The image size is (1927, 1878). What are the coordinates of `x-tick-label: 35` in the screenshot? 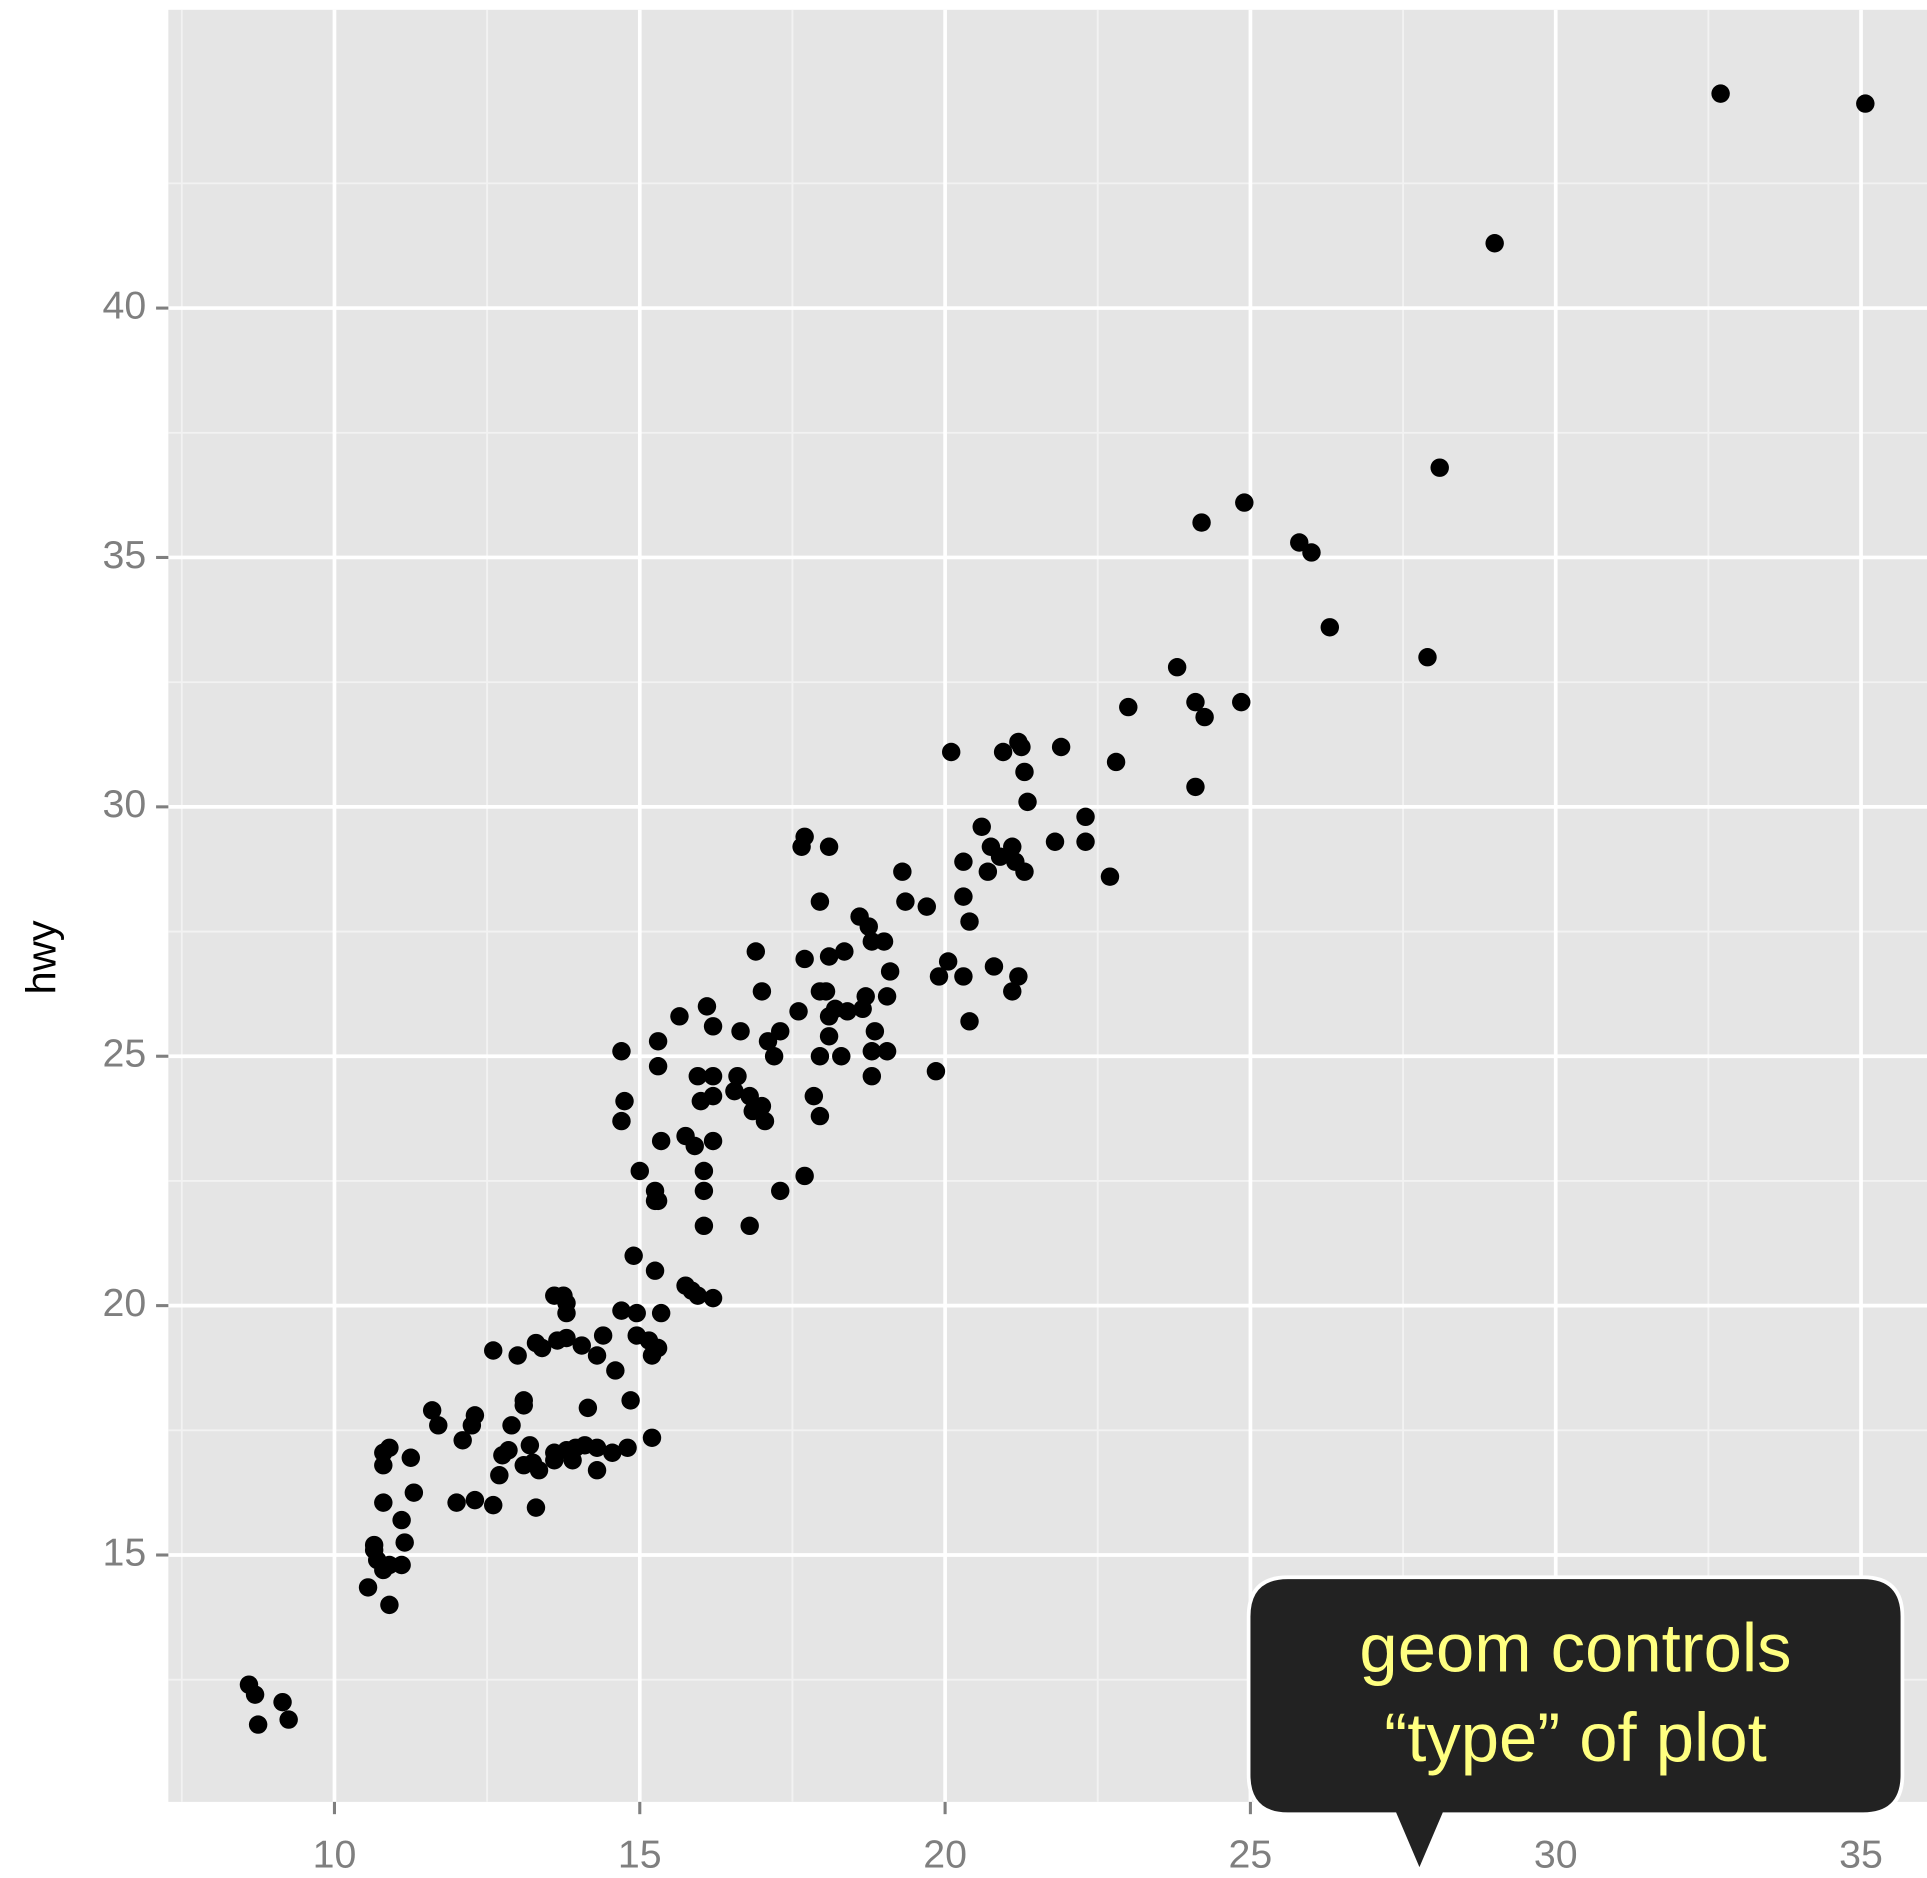 It's located at (1861, 1855).